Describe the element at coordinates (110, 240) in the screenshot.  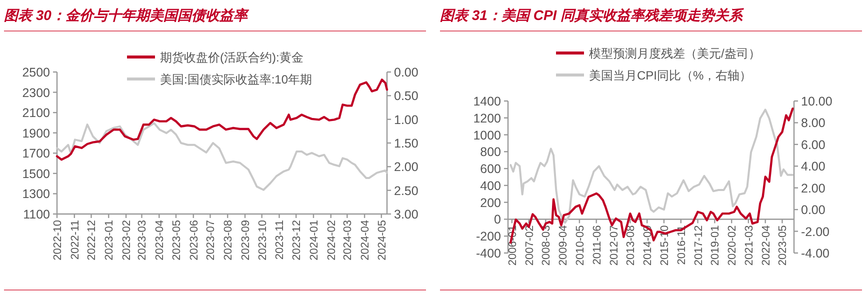
I see `x-tick-label: 2023-01` at that location.